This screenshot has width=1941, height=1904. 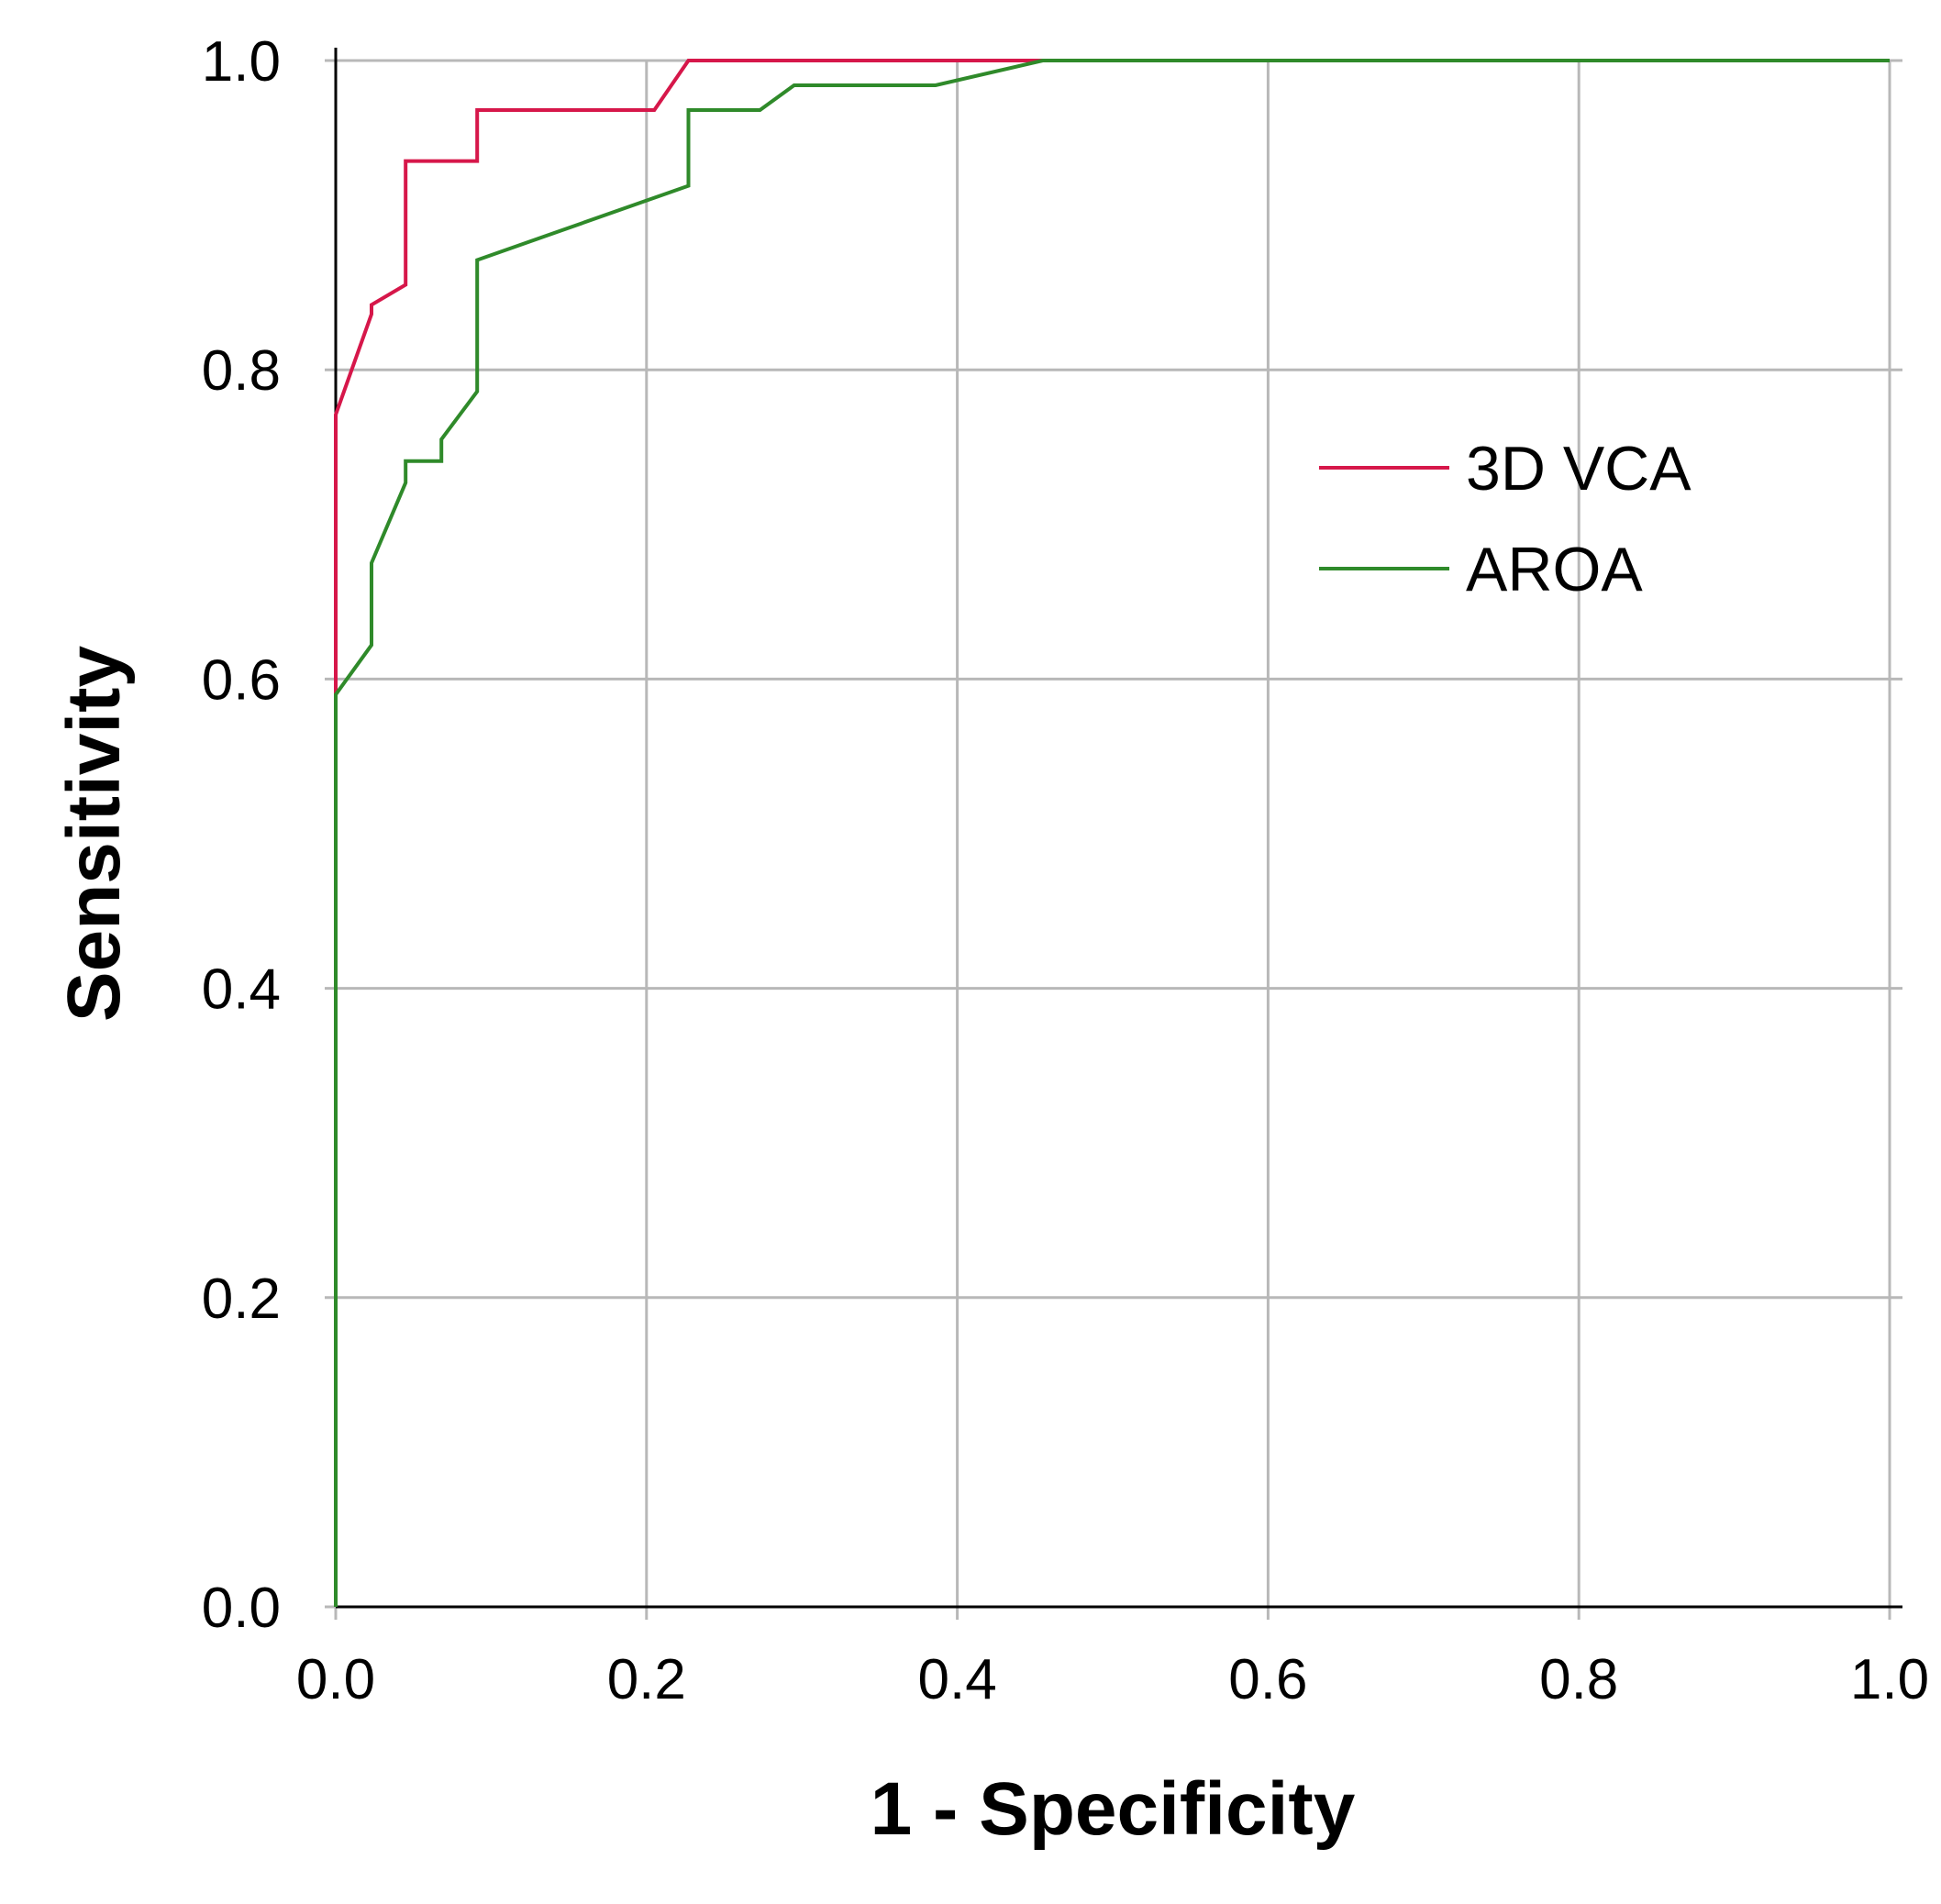 I want to click on y-tick-label: 0.6, so click(x=241, y=680).